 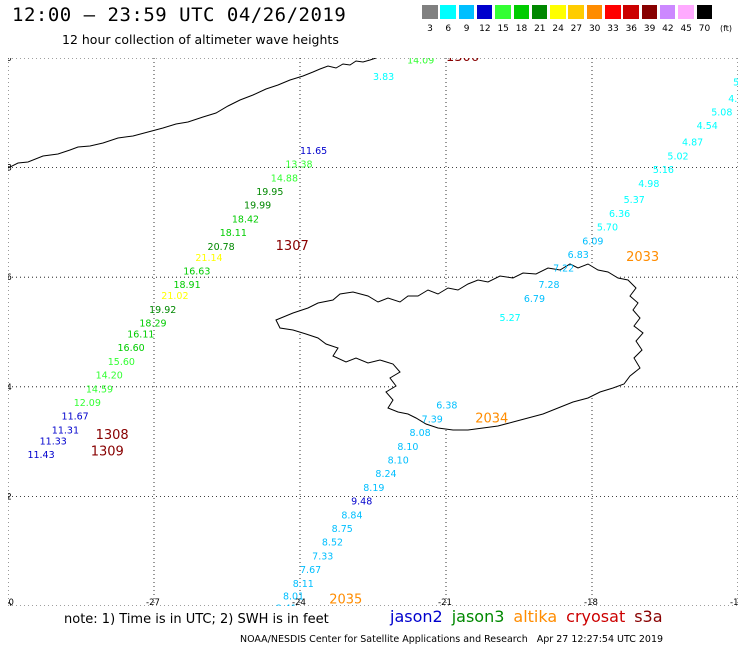 What do you see at coordinates (540, 29) in the screenshot?
I see `scale-label: 21` at bounding box center [540, 29].